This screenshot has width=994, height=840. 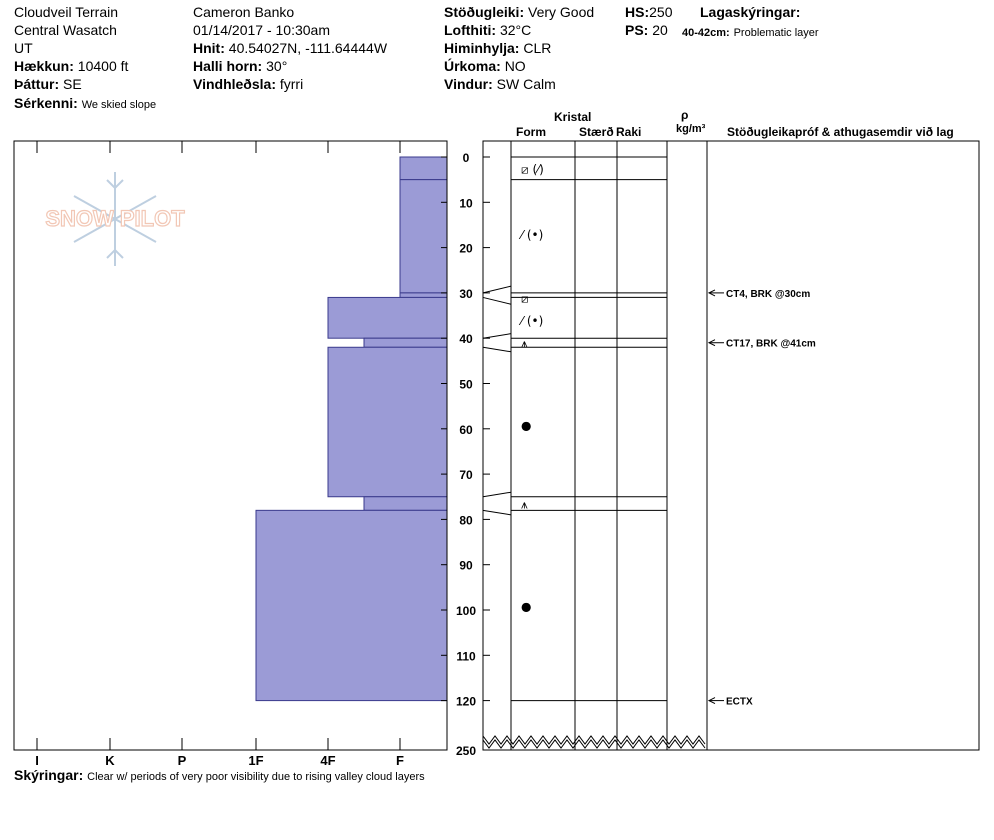 What do you see at coordinates (629, 132) in the screenshot?
I see `moisture-header: Raki` at bounding box center [629, 132].